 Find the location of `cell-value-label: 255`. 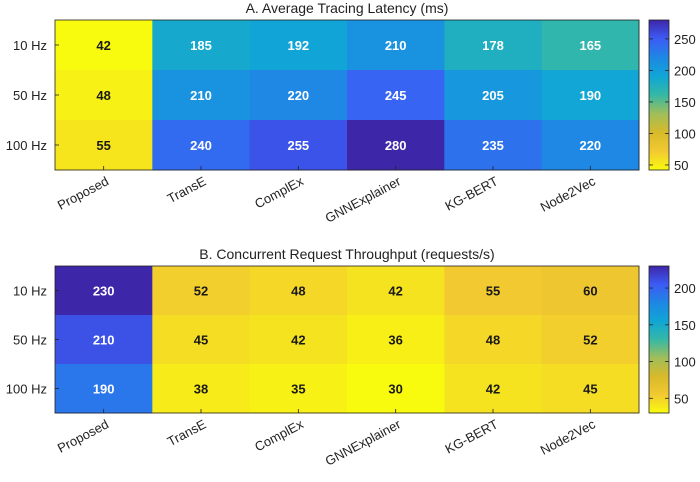

cell-value-label: 255 is located at coordinates (298, 145).